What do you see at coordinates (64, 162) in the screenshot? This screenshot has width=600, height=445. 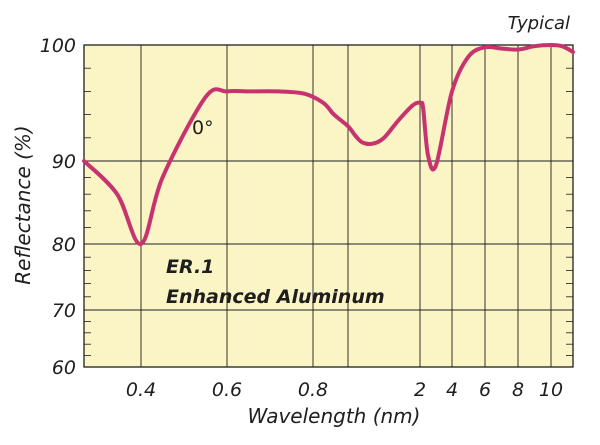 I see `y-tick-label: 90` at bounding box center [64, 162].